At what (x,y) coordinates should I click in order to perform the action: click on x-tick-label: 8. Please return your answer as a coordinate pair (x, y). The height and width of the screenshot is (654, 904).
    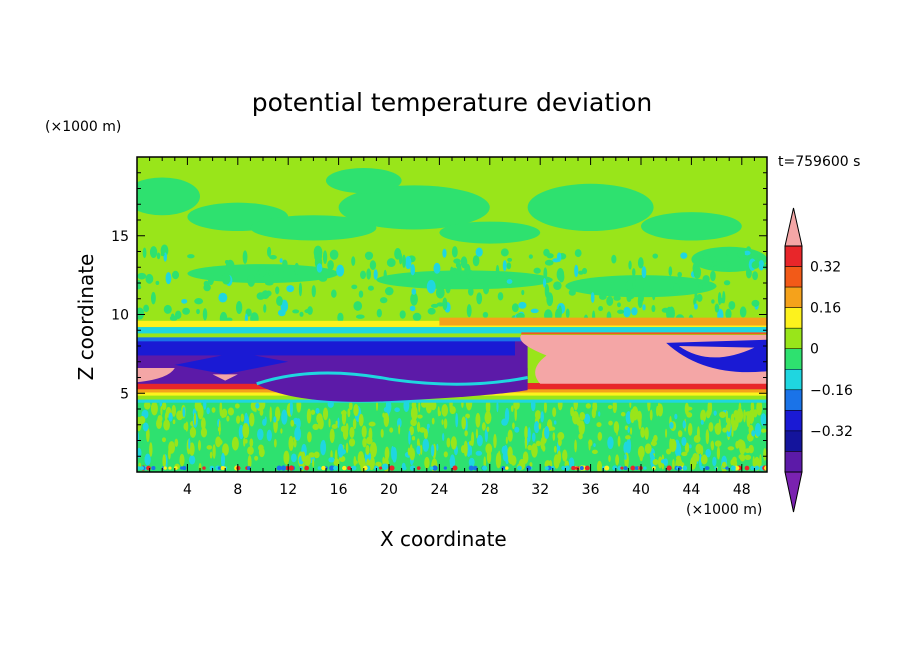
    Looking at the image, I should click on (237, 490).